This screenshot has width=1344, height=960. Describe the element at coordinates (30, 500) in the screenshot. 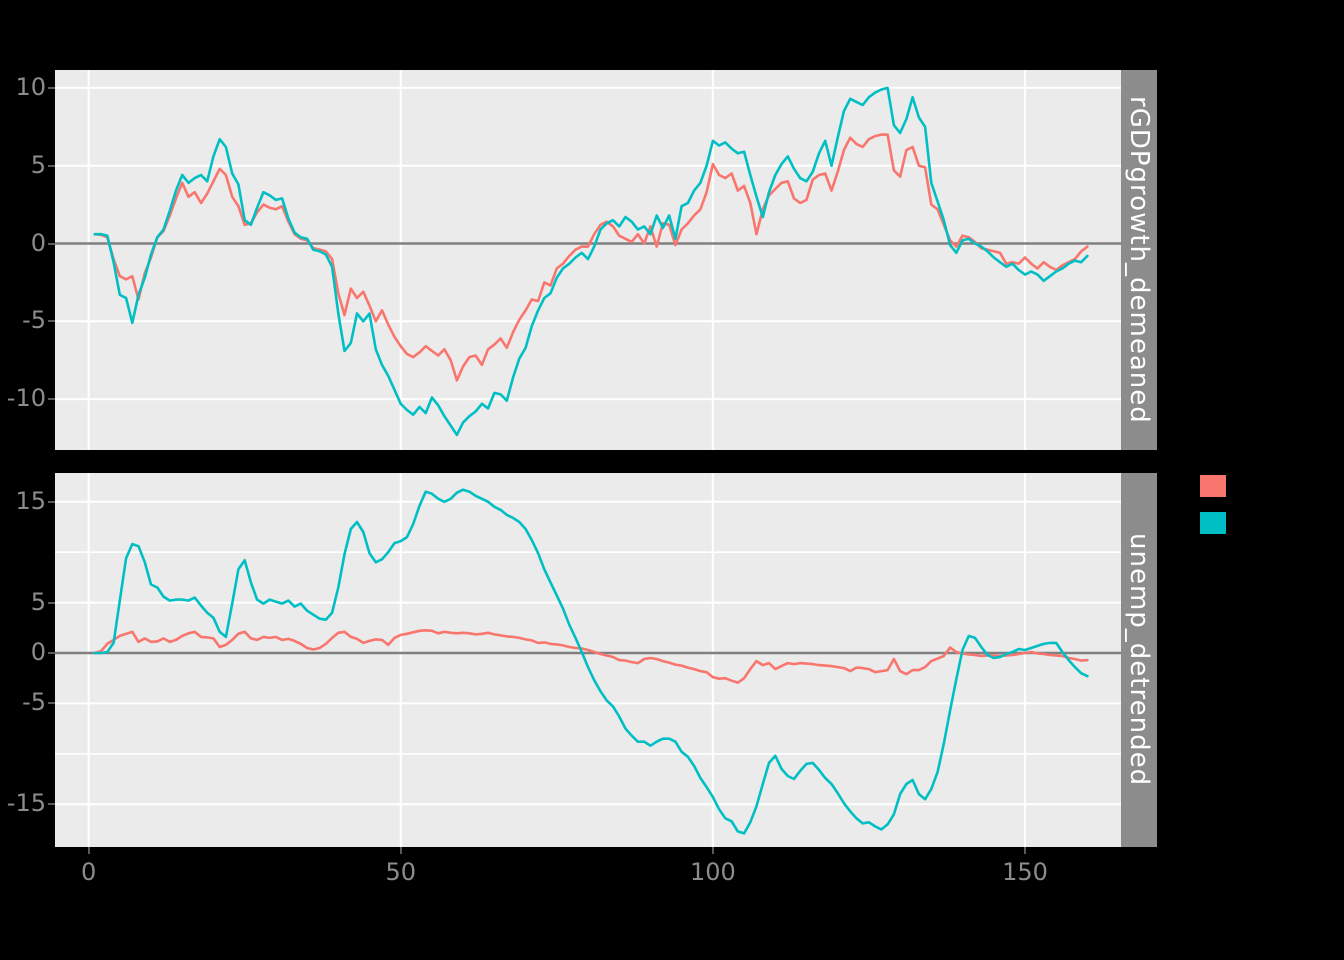

I see `y-tick-label: 15` at that location.